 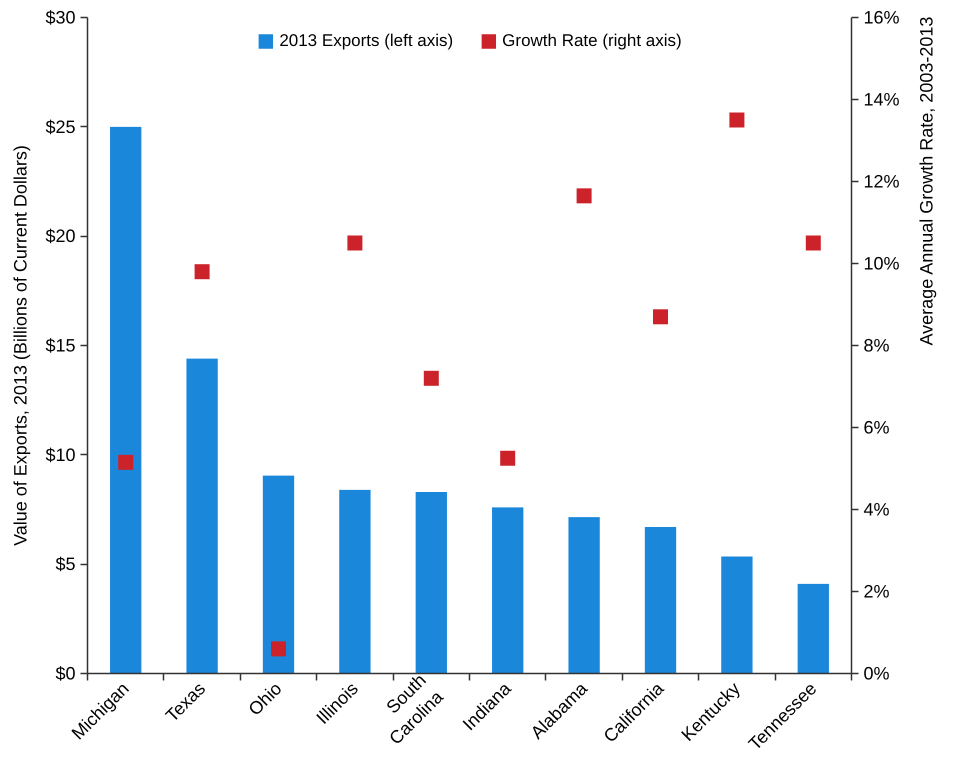 What do you see at coordinates (592, 41) in the screenshot?
I see `legend-label: Growth Rate (right axis)` at bounding box center [592, 41].